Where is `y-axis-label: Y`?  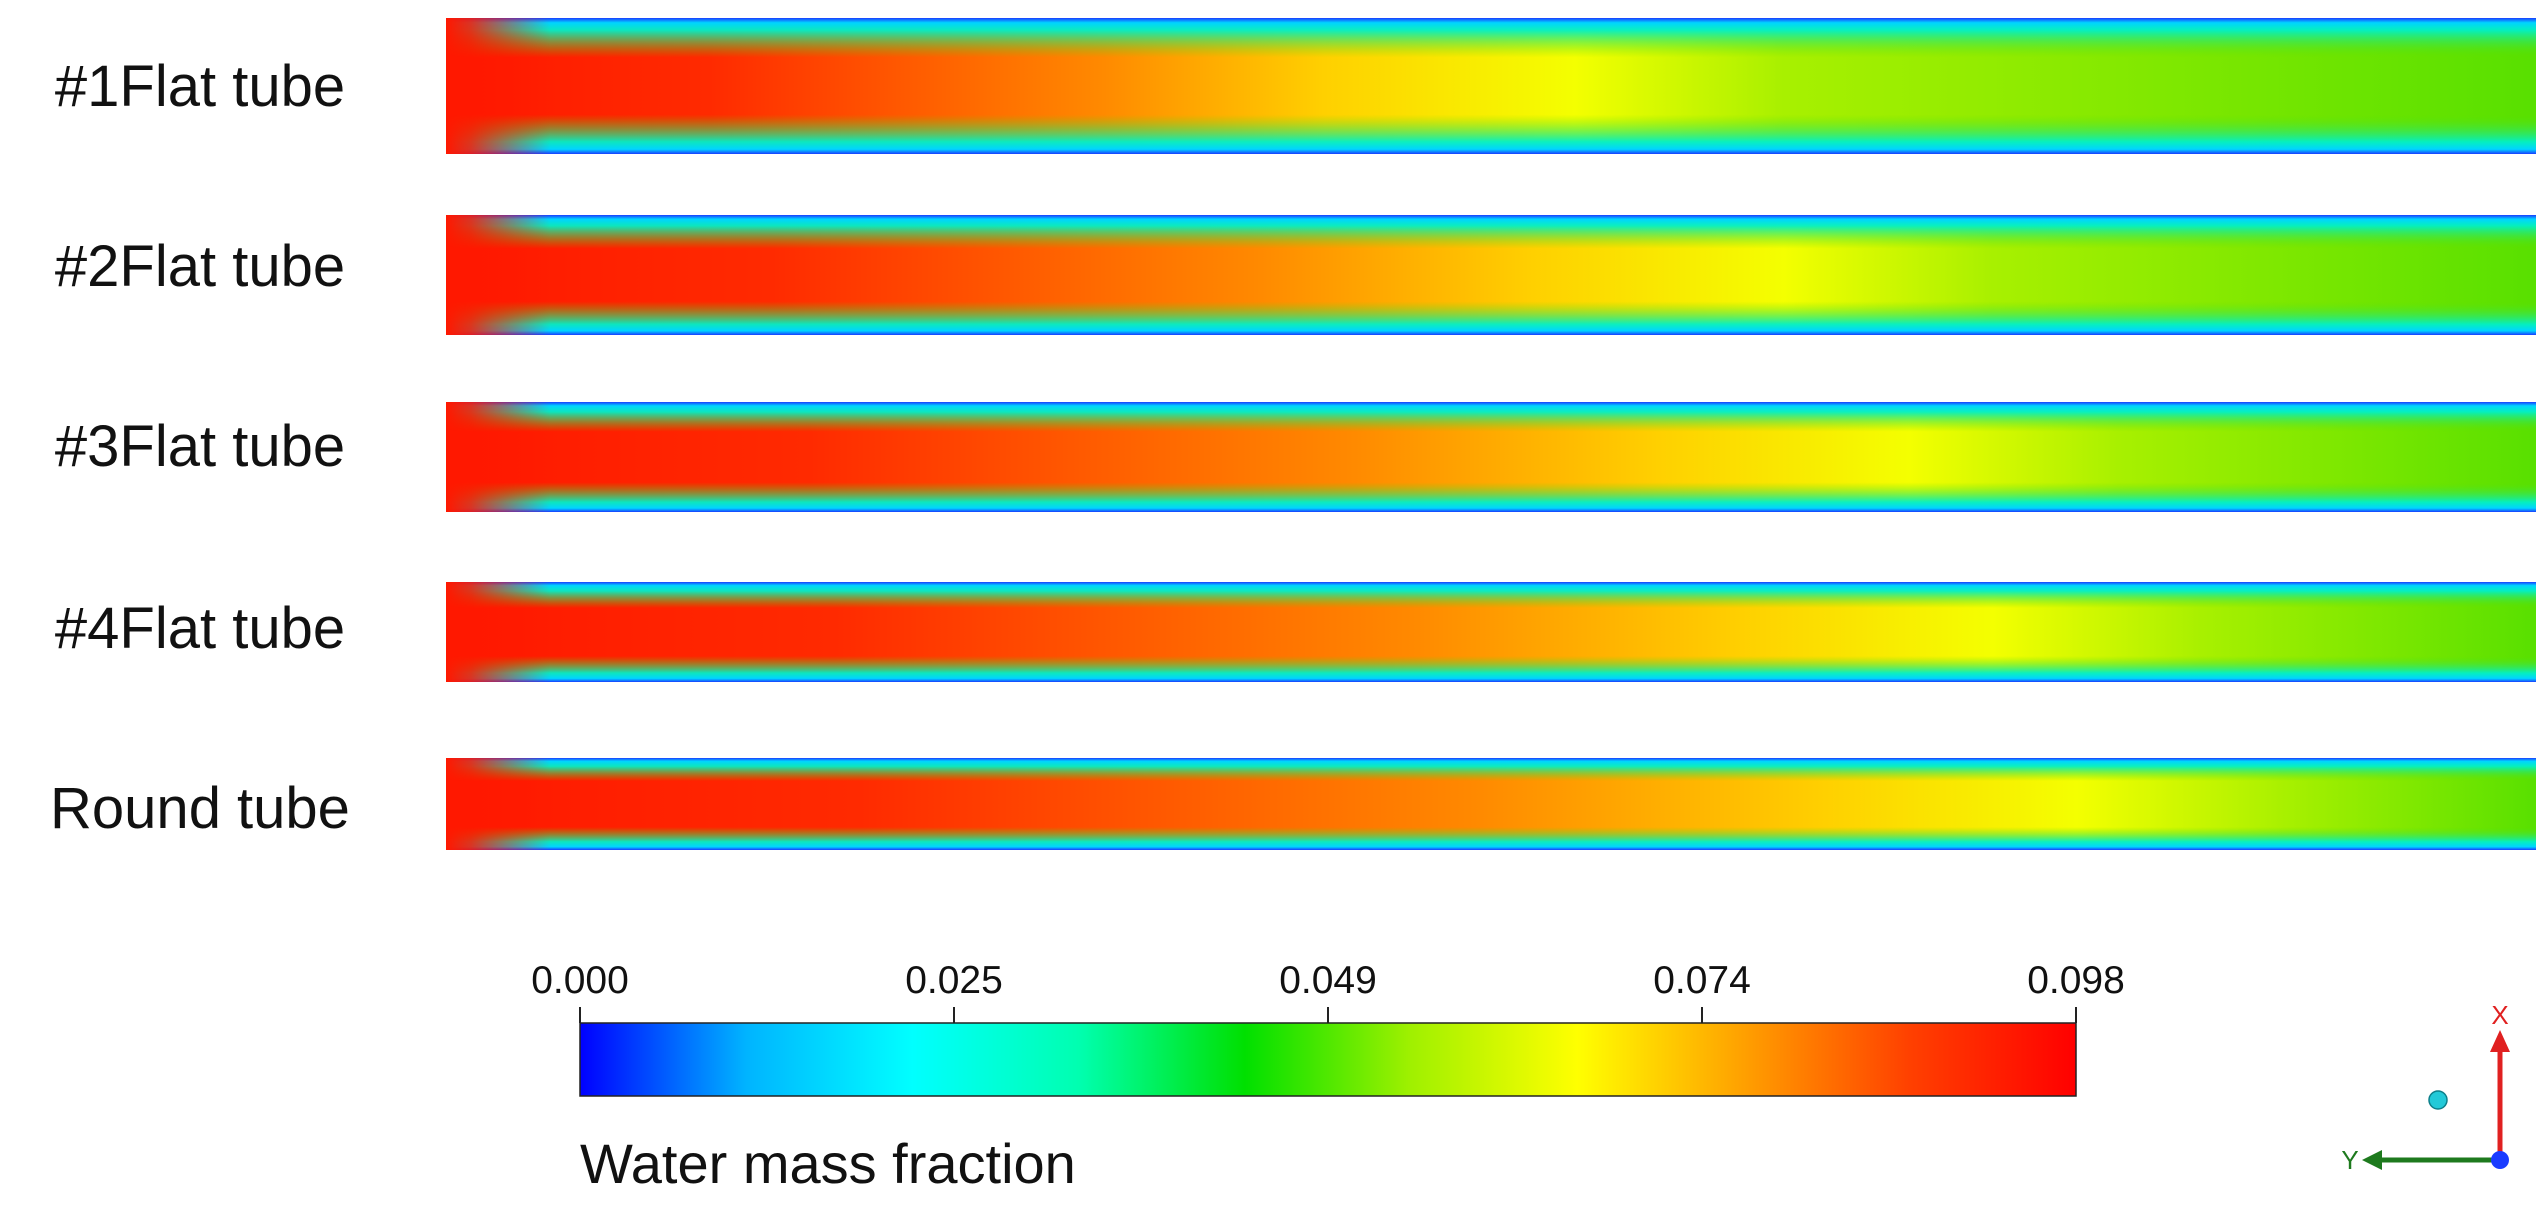
y-axis-label: Y is located at coordinates (2349, 1160).